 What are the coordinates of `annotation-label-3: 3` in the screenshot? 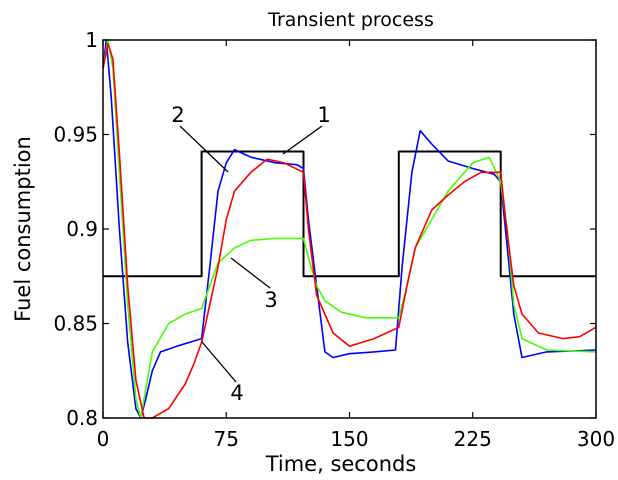 It's located at (270, 300).